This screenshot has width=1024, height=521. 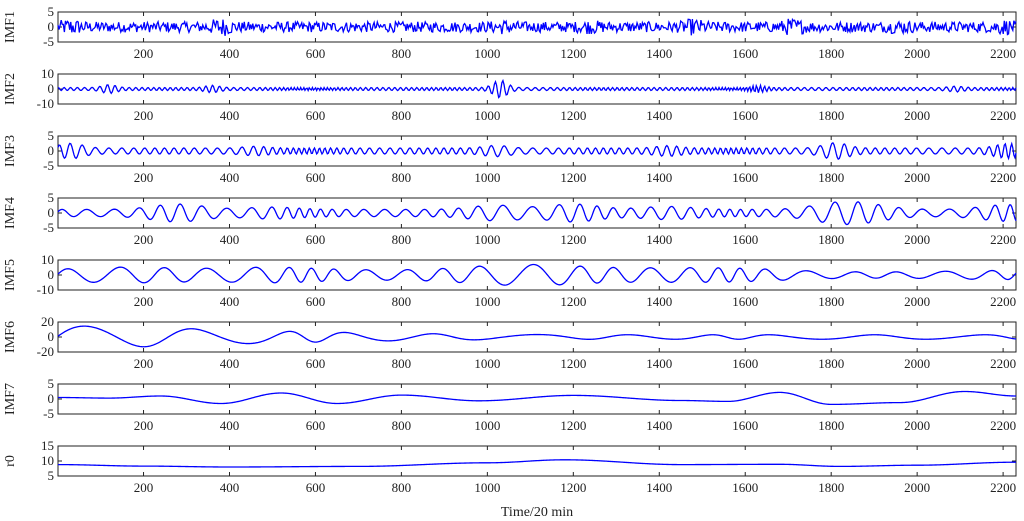 What do you see at coordinates (402, 115) in the screenshot?
I see `imf2-xtick-label: 800` at bounding box center [402, 115].